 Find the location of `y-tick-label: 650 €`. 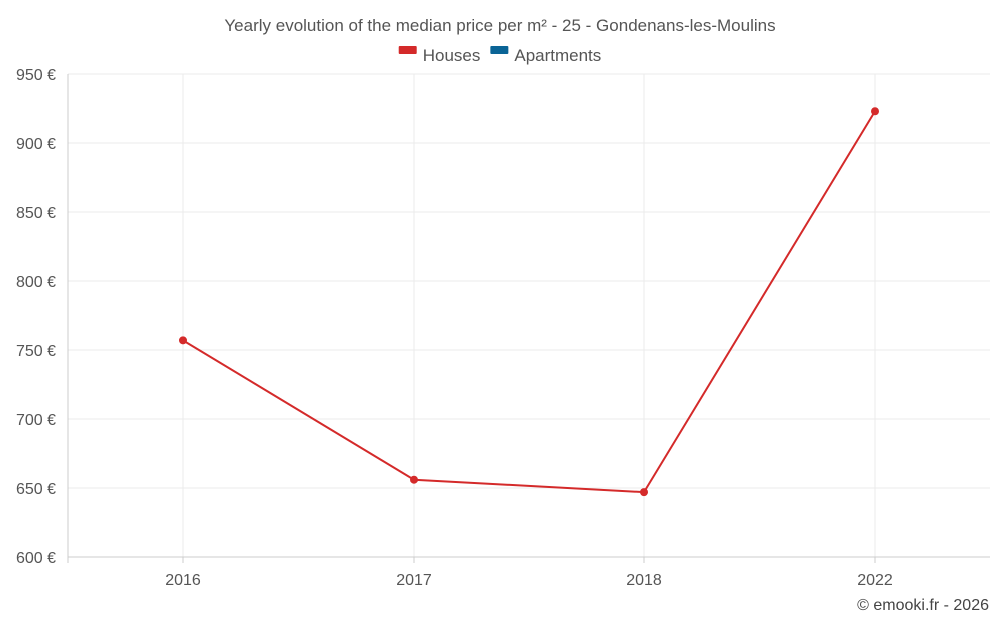

y-tick-label: 650 € is located at coordinates (36, 489).